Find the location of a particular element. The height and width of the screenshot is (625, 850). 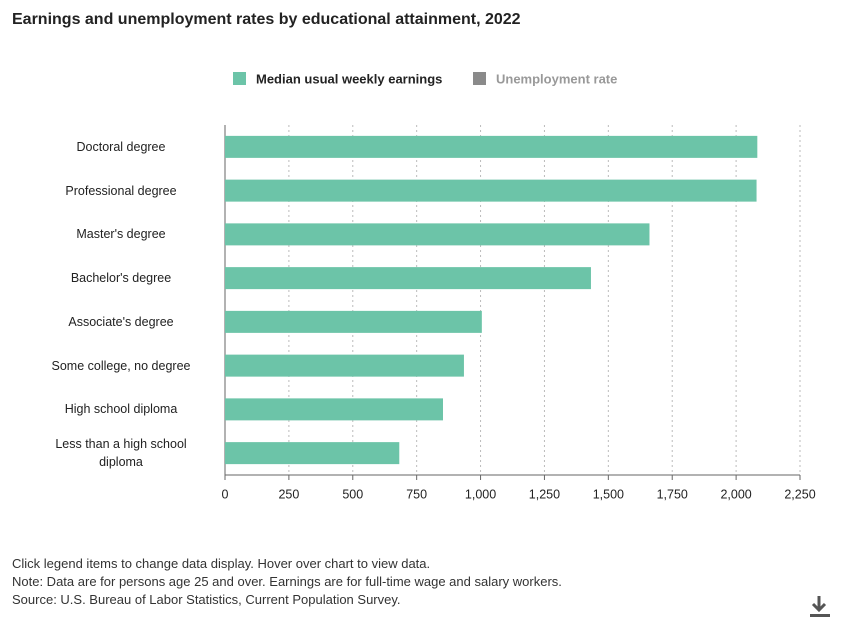

download-icon-base is located at coordinates (820, 615).